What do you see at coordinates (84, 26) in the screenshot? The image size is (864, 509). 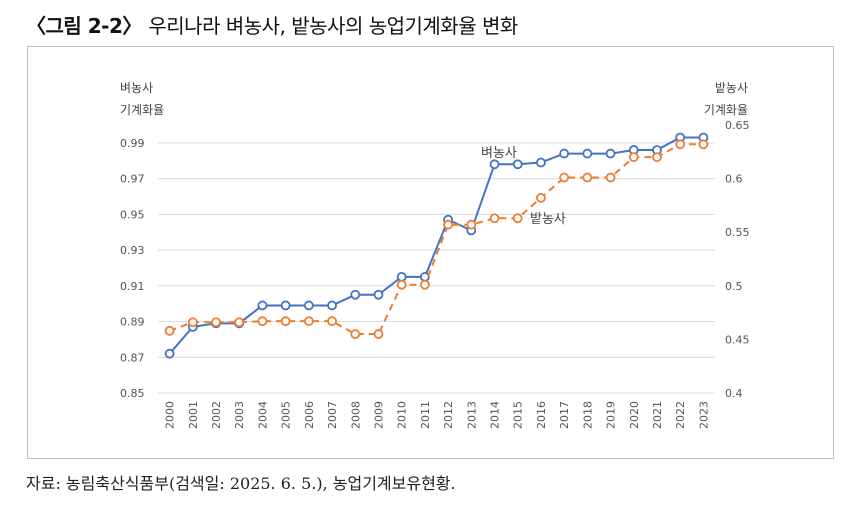 I see `figure-label: 〈그림 2-2〉` at bounding box center [84, 26].